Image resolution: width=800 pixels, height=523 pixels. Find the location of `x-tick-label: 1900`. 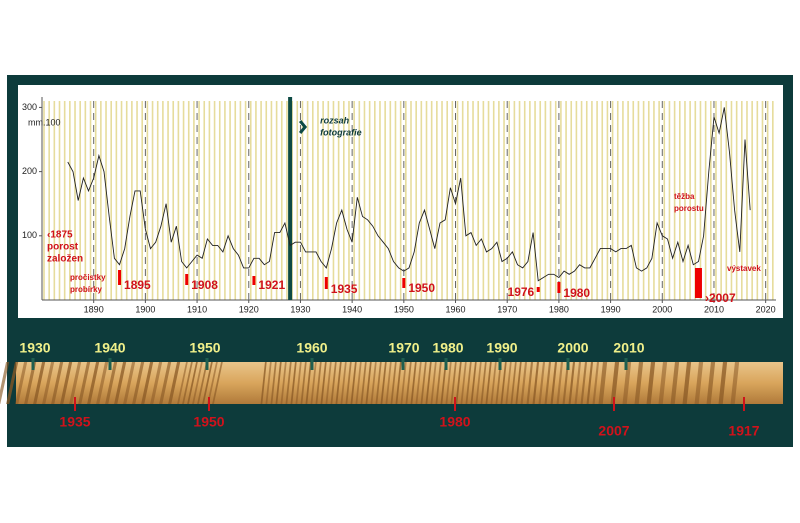

x-tick-label: 1900 is located at coordinates (145, 309).